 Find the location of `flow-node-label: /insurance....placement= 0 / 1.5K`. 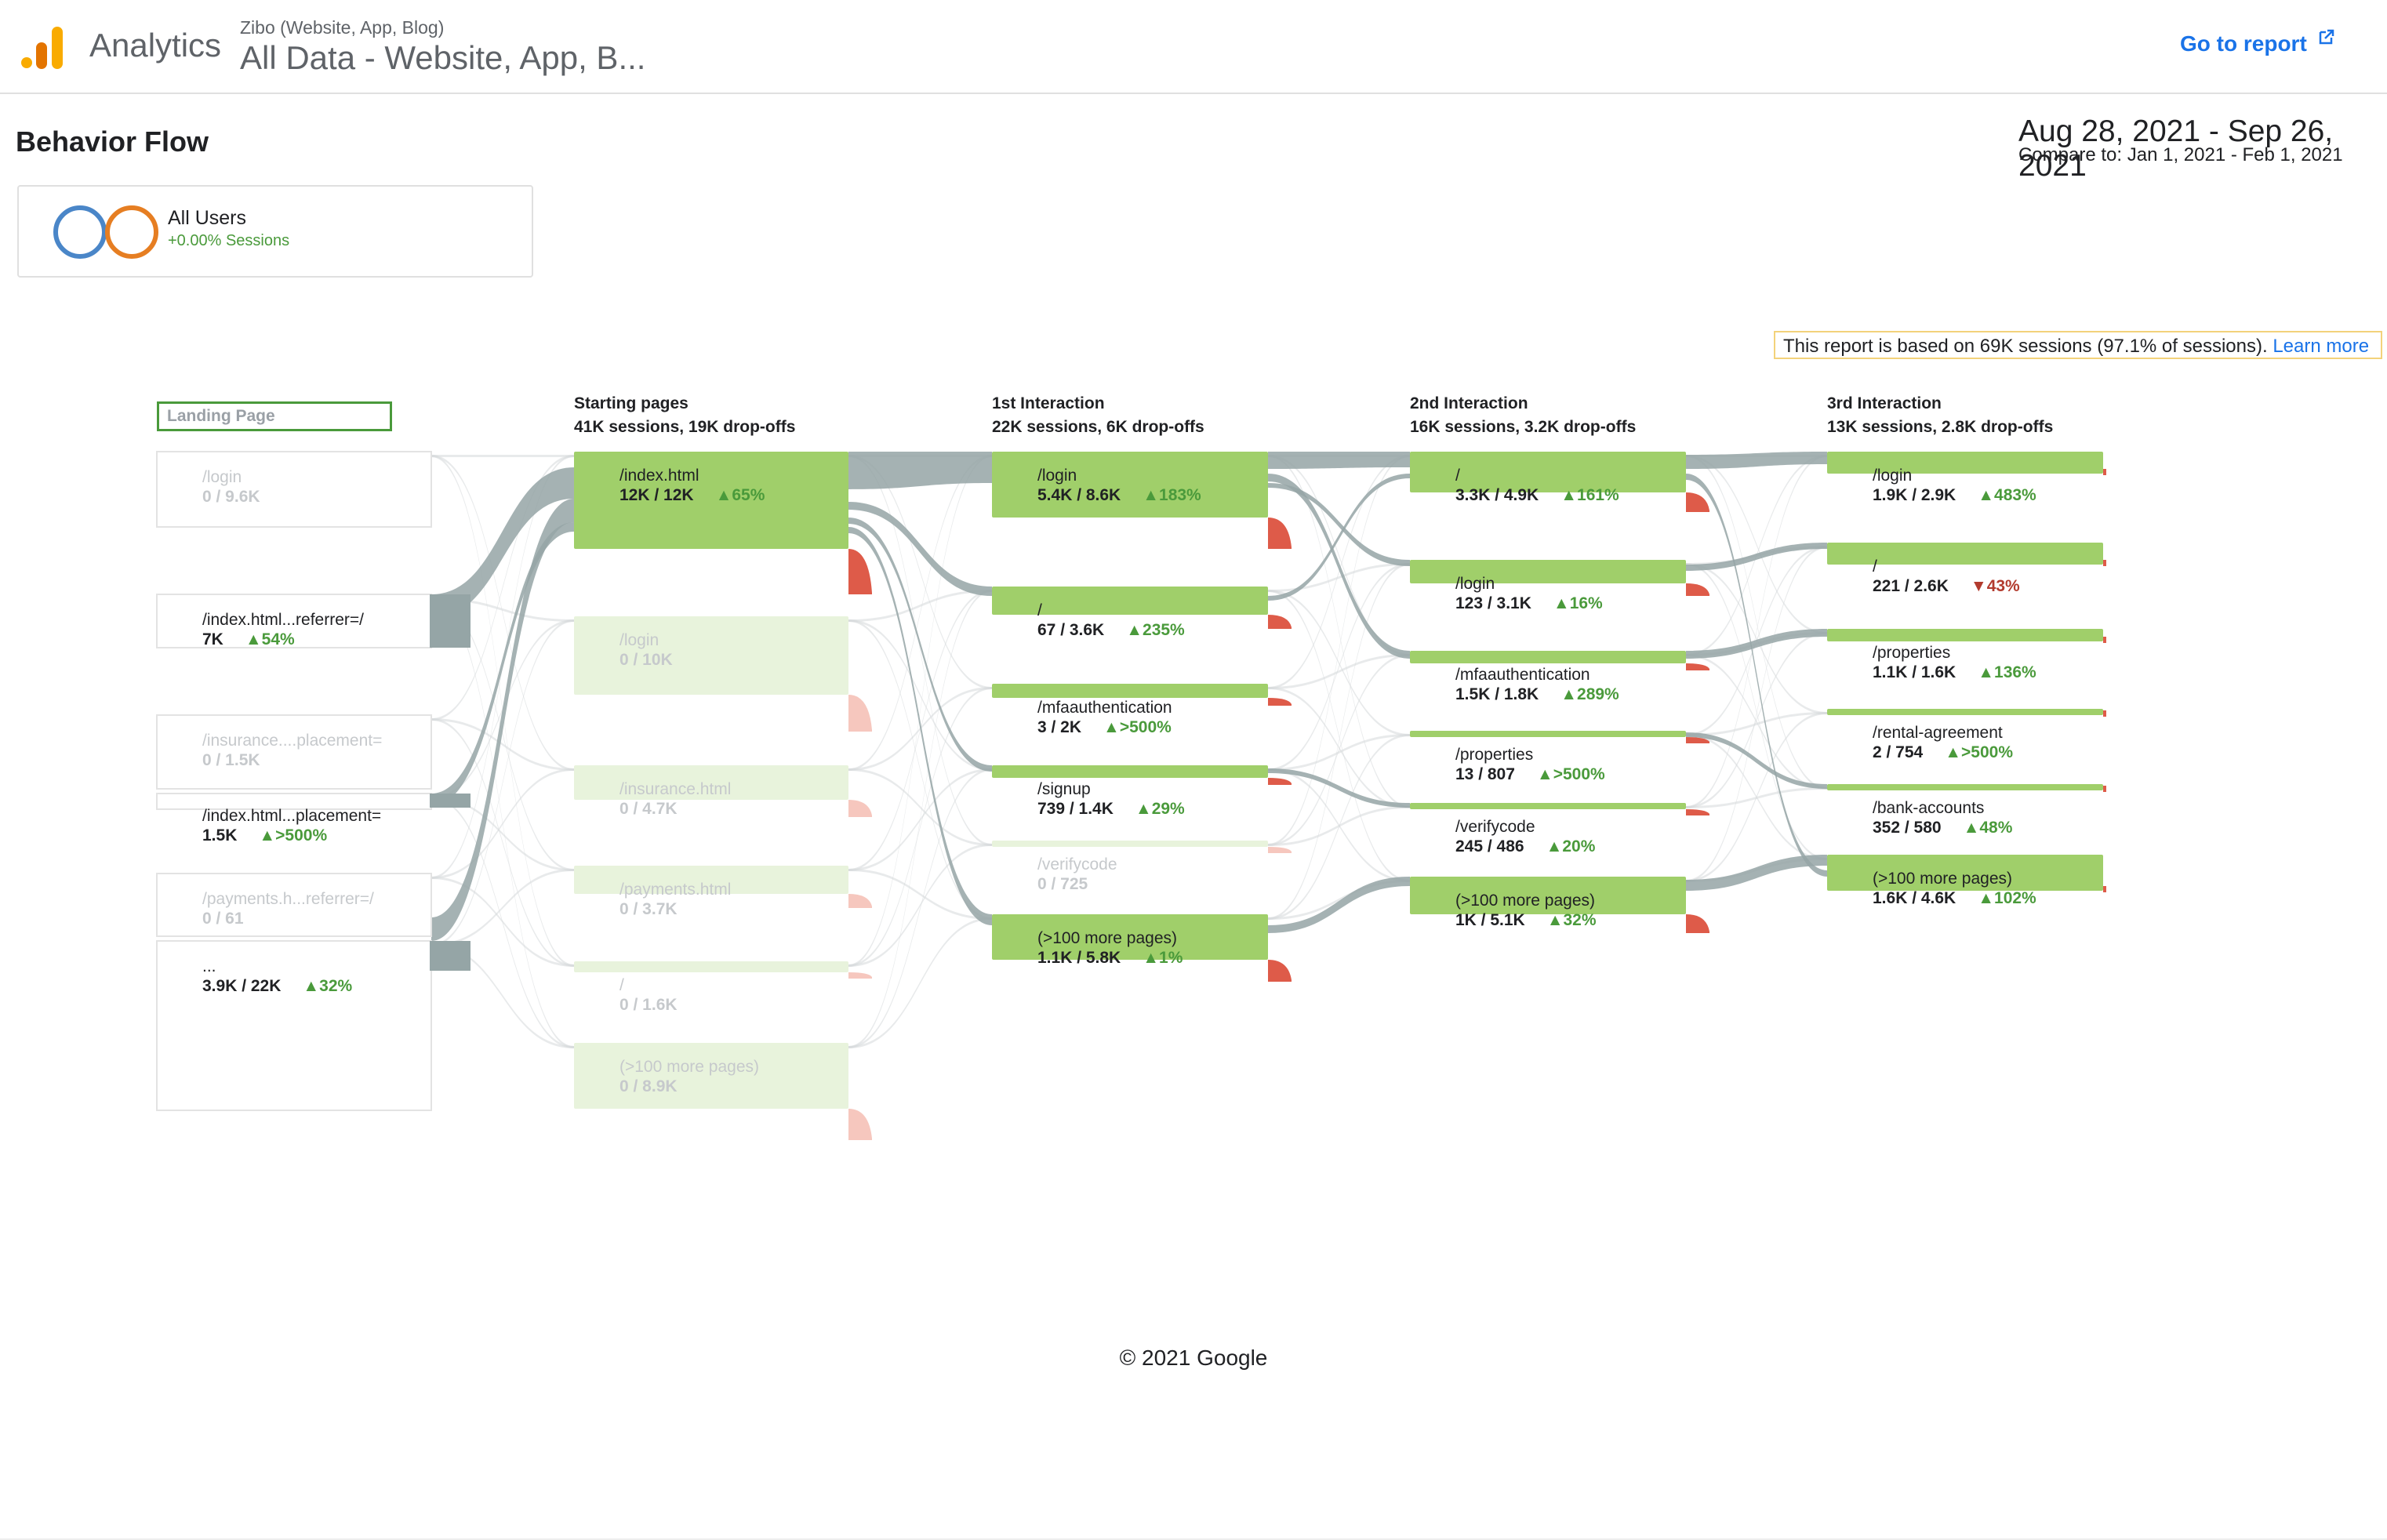

flow-node-label: /insurance....placement= 0 / 1.5K is located at coordinates (292, 751).